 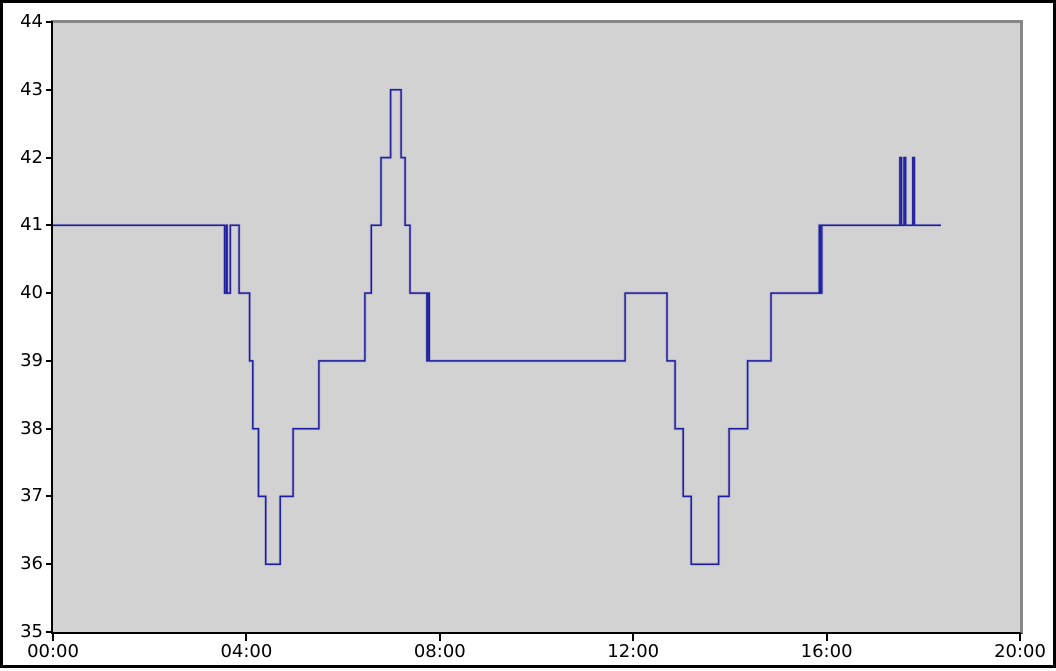 What do you see at coordinates (1020, 651) in the screenshot?
I see `x-axis-tick-label: 20:00` at bounding box center [1020, 651].